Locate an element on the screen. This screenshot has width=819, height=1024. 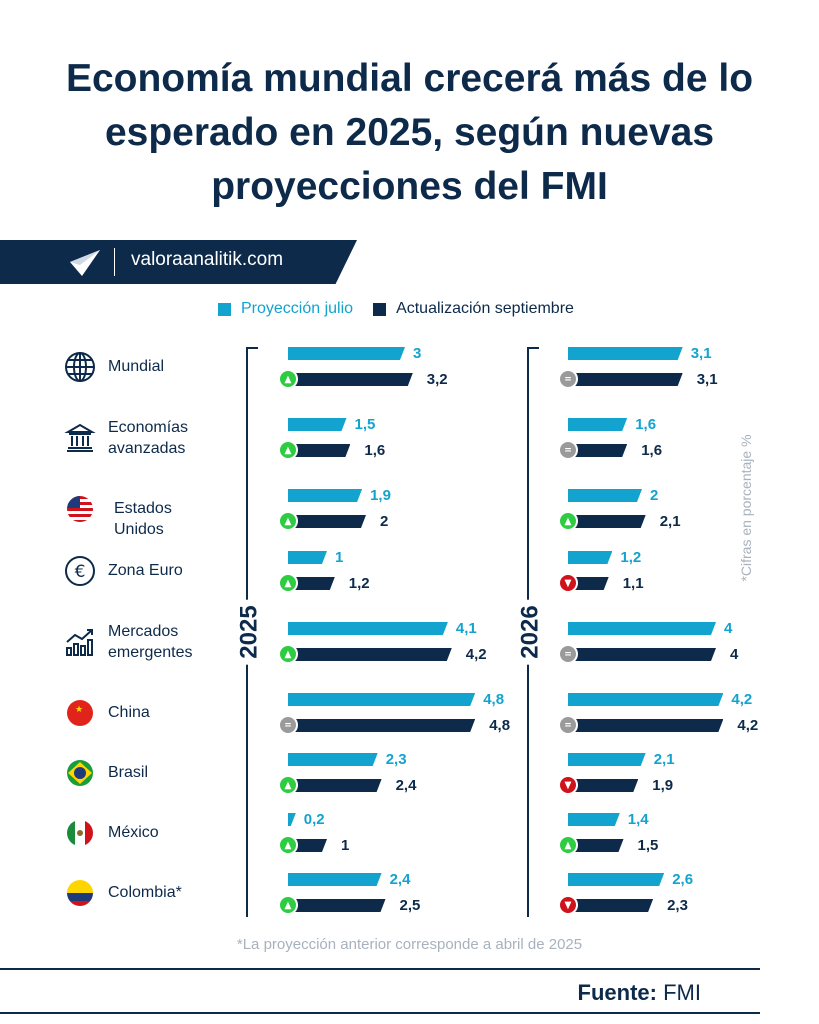
value-julio-y2025: 1,5 is located at coordinates (365, 424).